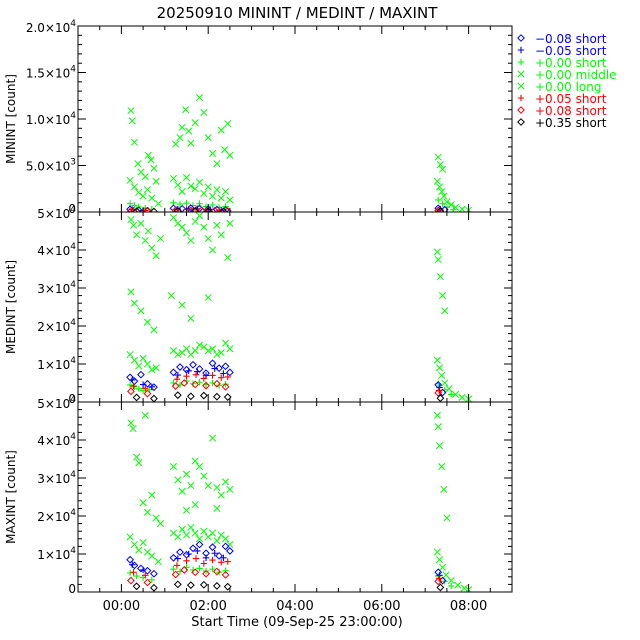 The width and height of the screenshot is (640, 640). What do you see at coordinates (11, 497) in the screenshot?
I see `maxint-y-axis-label: MAXINT [count]` at bounding box center [11, 497].